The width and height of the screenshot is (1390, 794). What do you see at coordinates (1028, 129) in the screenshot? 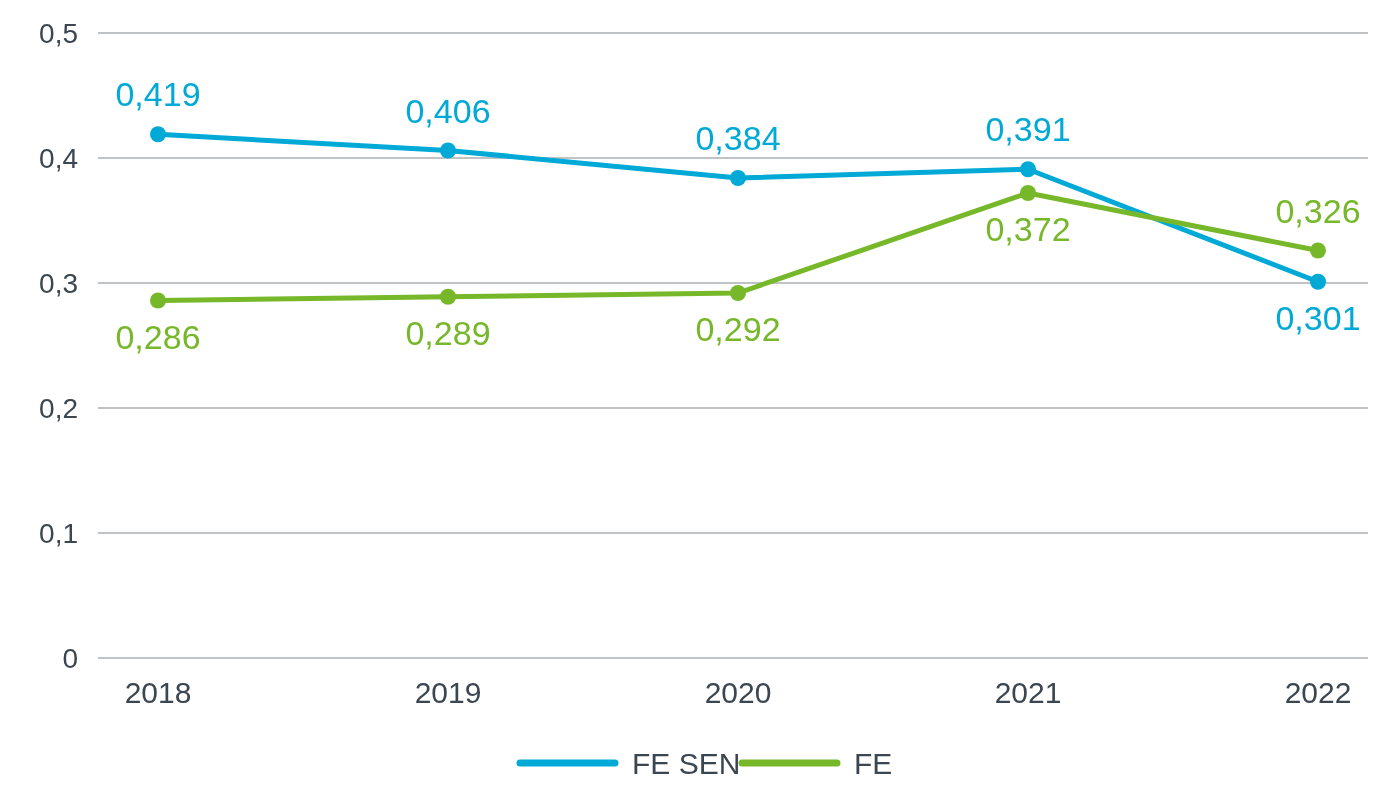
I see `data-label: 0,391` at bounding box center [1028, 129].